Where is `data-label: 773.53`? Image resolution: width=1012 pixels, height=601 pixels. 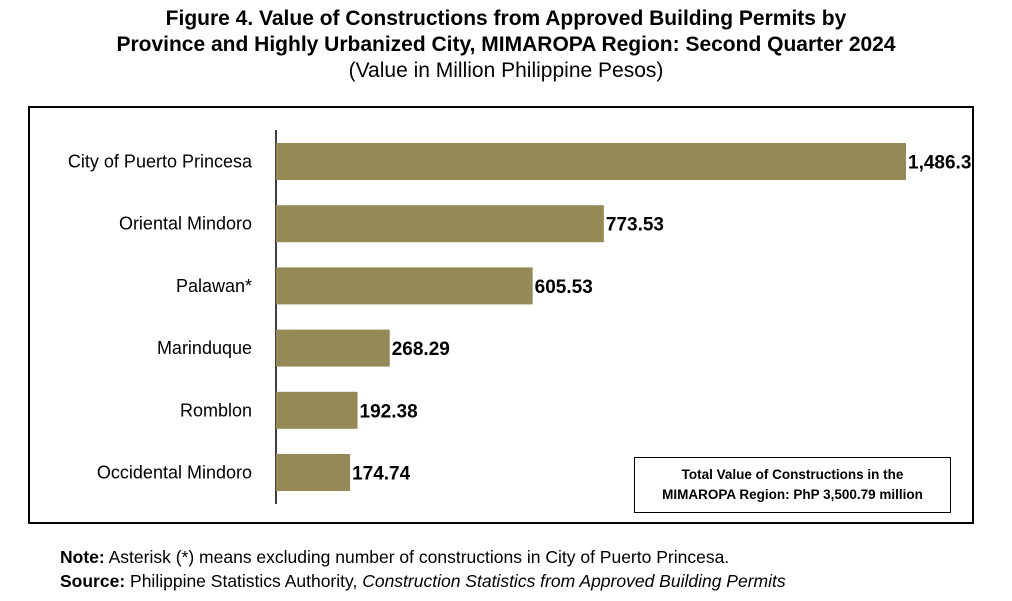 data-label: 773.53 is located at coordinates (635, 225).